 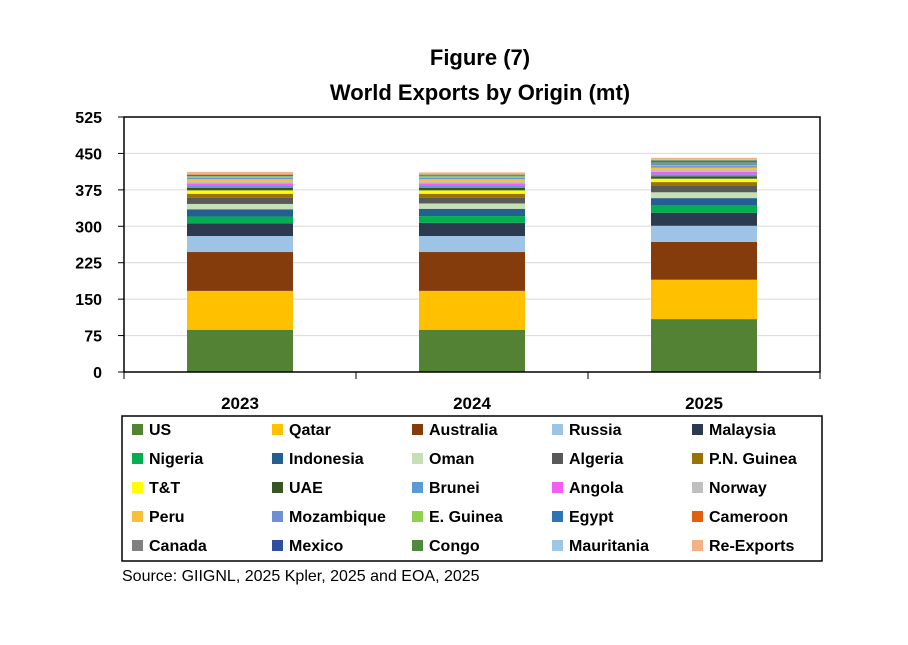 I want to click on bar-segment-australia-2025, so click(x=704, y=260).